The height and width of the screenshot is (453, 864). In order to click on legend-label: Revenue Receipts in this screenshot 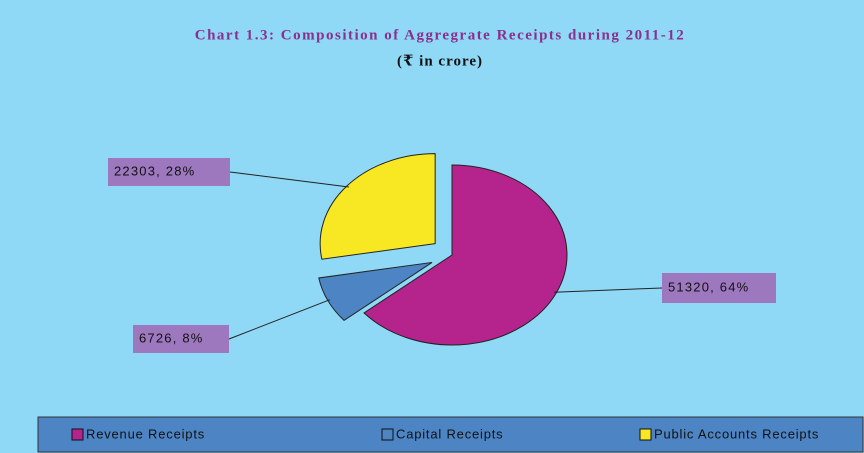, I will do `click(145, 433)`.